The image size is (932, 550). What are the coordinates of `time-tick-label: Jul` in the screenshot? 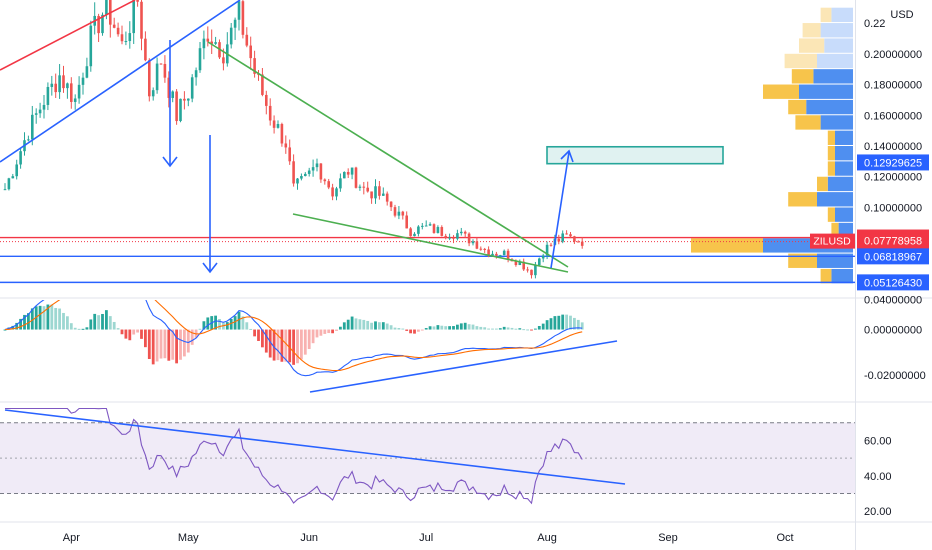 It's located at (426, 538).